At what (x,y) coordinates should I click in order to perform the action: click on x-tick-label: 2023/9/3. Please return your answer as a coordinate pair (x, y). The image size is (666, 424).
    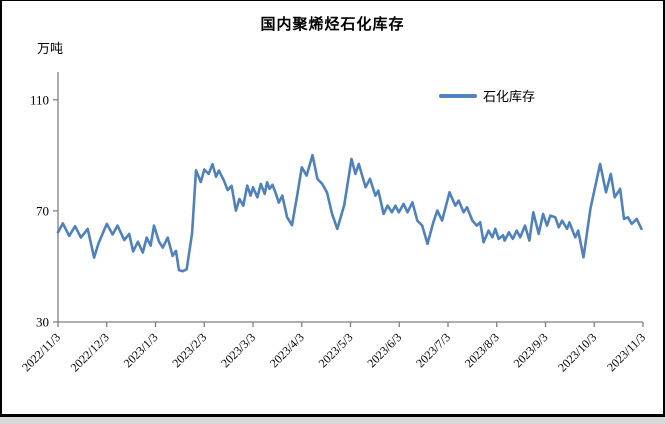
    Looking at the image, I should click on (531, 350).